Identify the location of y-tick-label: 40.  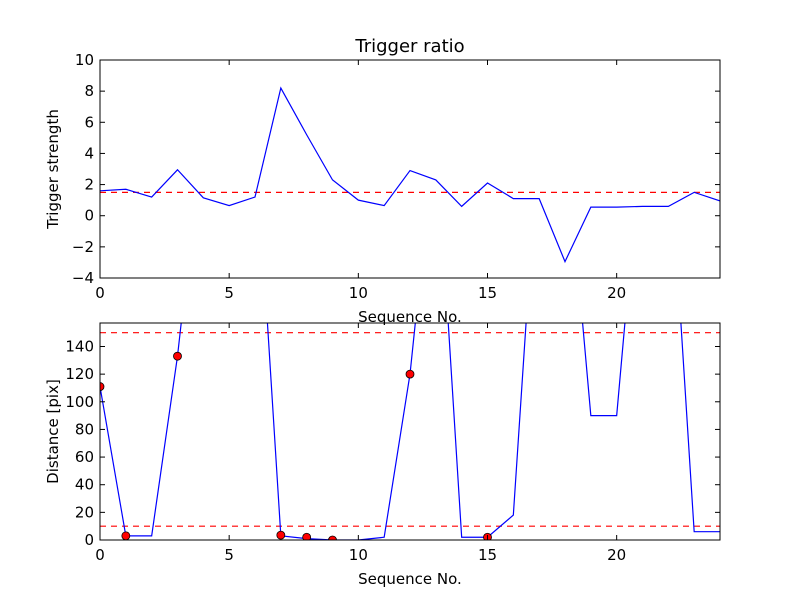
(84, 485).